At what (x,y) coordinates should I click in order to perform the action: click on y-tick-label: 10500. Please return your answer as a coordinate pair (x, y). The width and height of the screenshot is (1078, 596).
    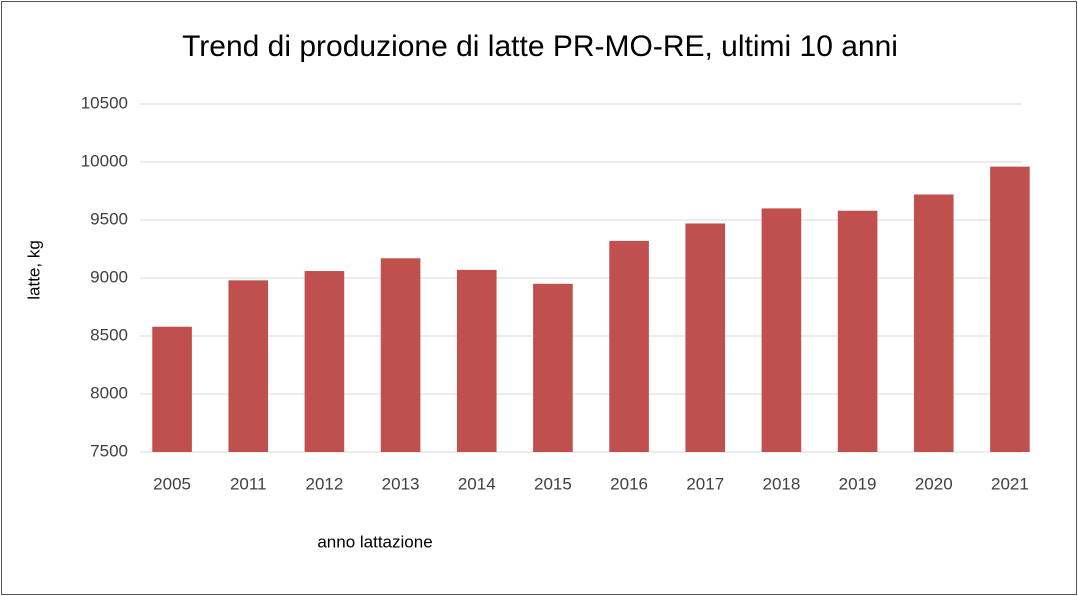
    Looking at the image, I should click on (104, 102).